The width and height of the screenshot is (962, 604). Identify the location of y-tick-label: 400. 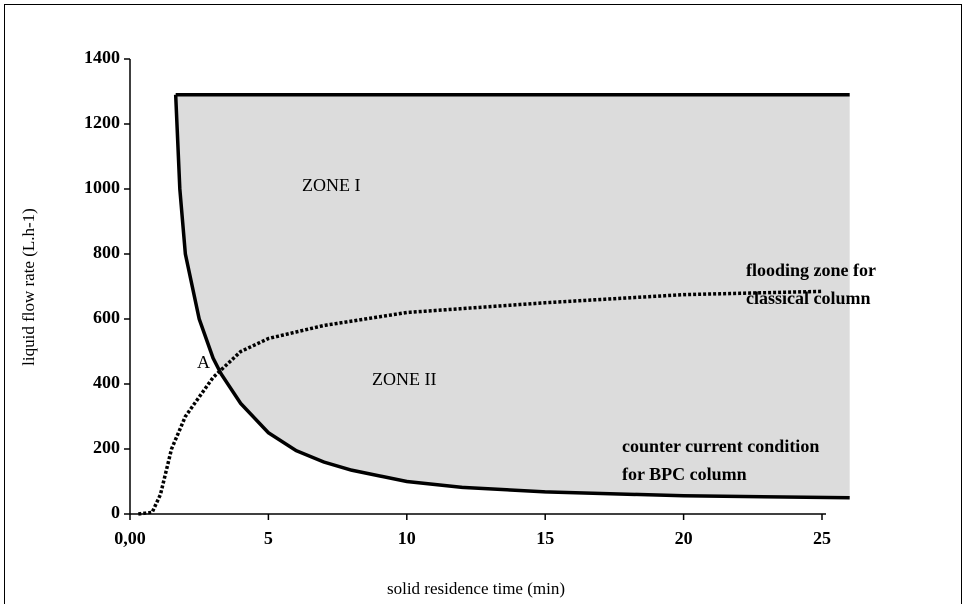
(106, 382).